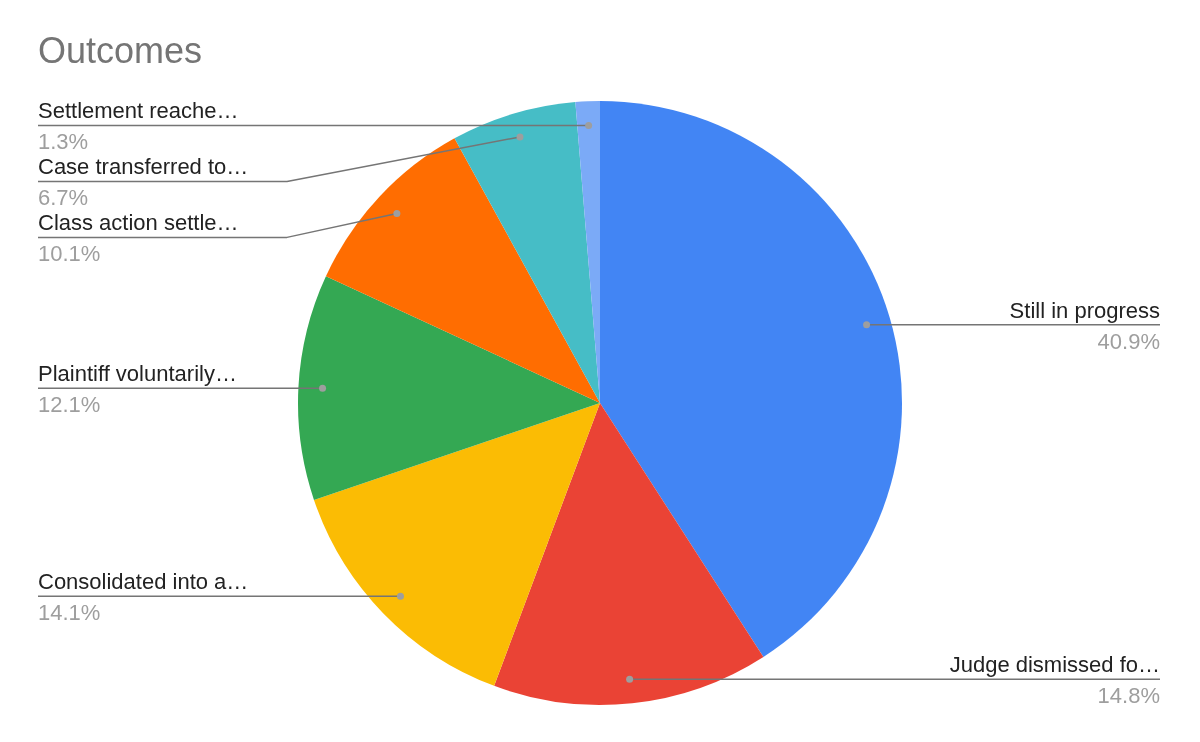 This screenshot has height=742, width=1200. I want to click on slice-label: Still in progress, so click(1084, 310).